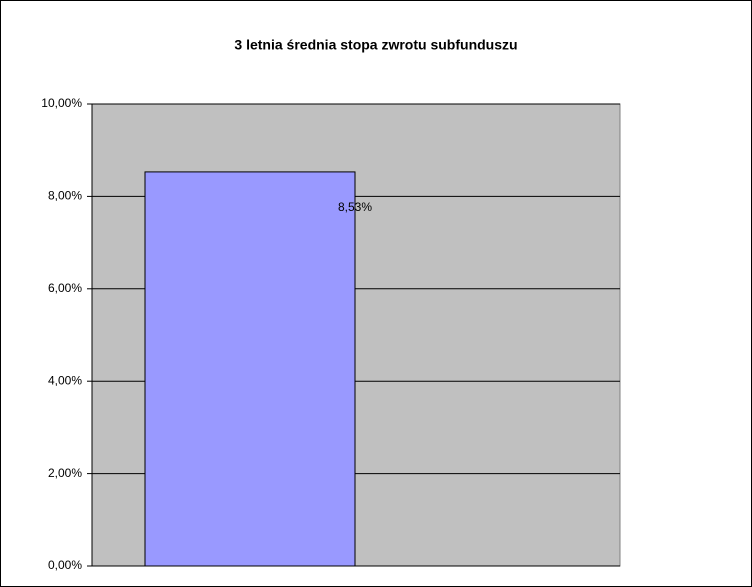  Describe the element at coordinates (65, 288) in the screenshot. I see `y-tick-label: 6,00%` at that location.